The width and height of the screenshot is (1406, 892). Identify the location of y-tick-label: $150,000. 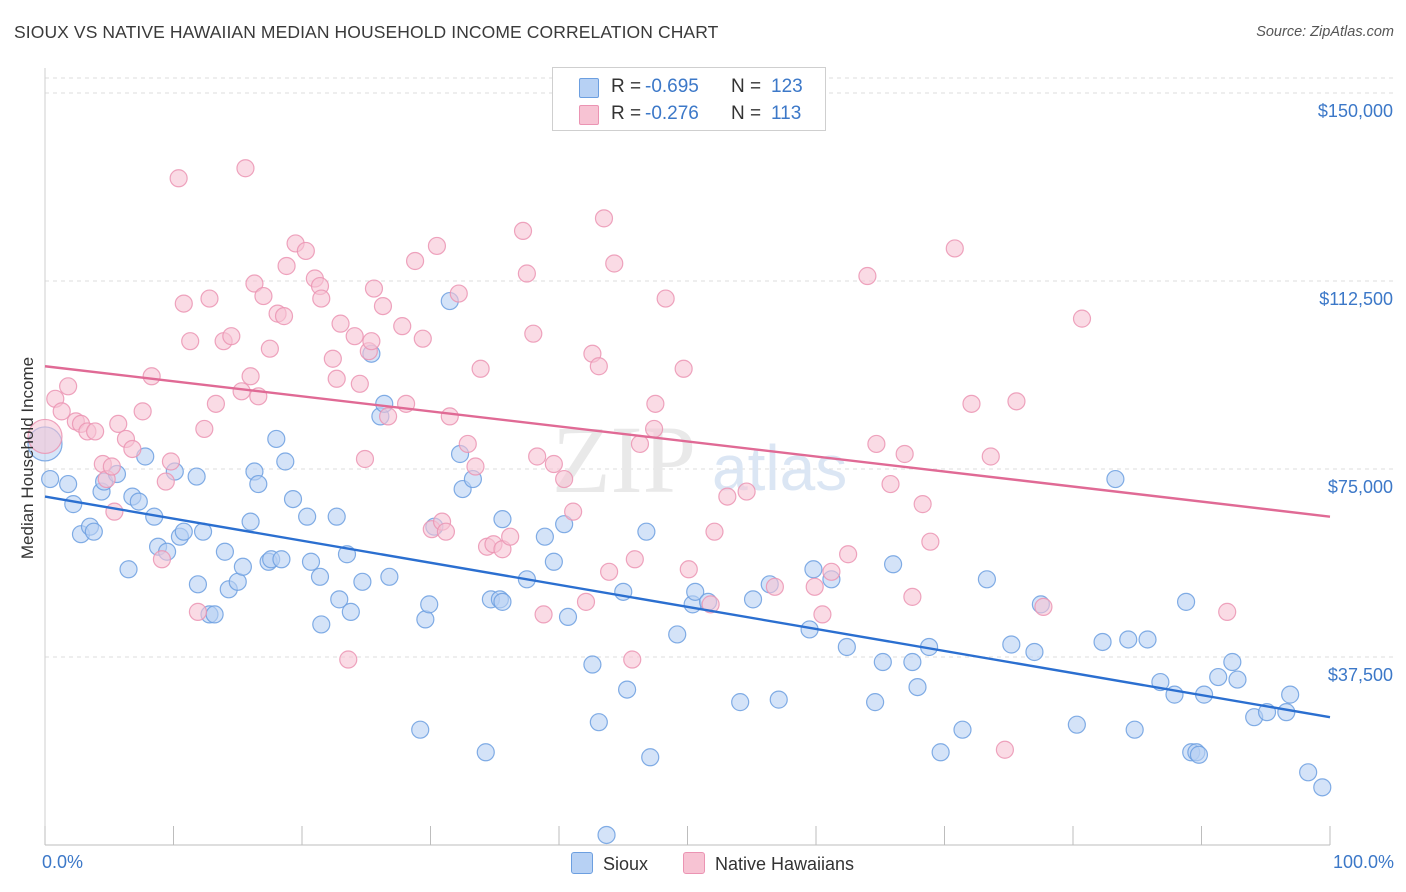
(1355, 111).